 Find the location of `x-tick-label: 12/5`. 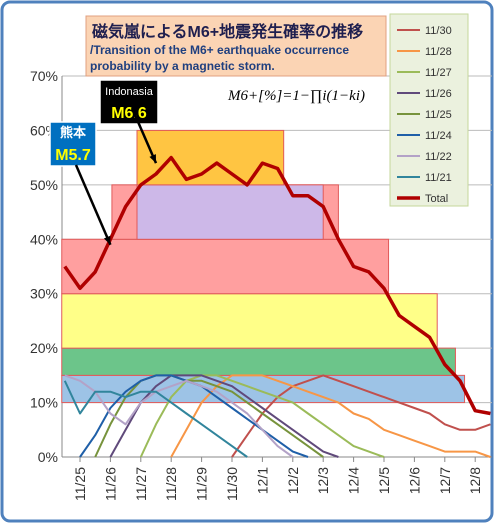

x-tick-label: 12/5 is located at coordinates (384, 480).